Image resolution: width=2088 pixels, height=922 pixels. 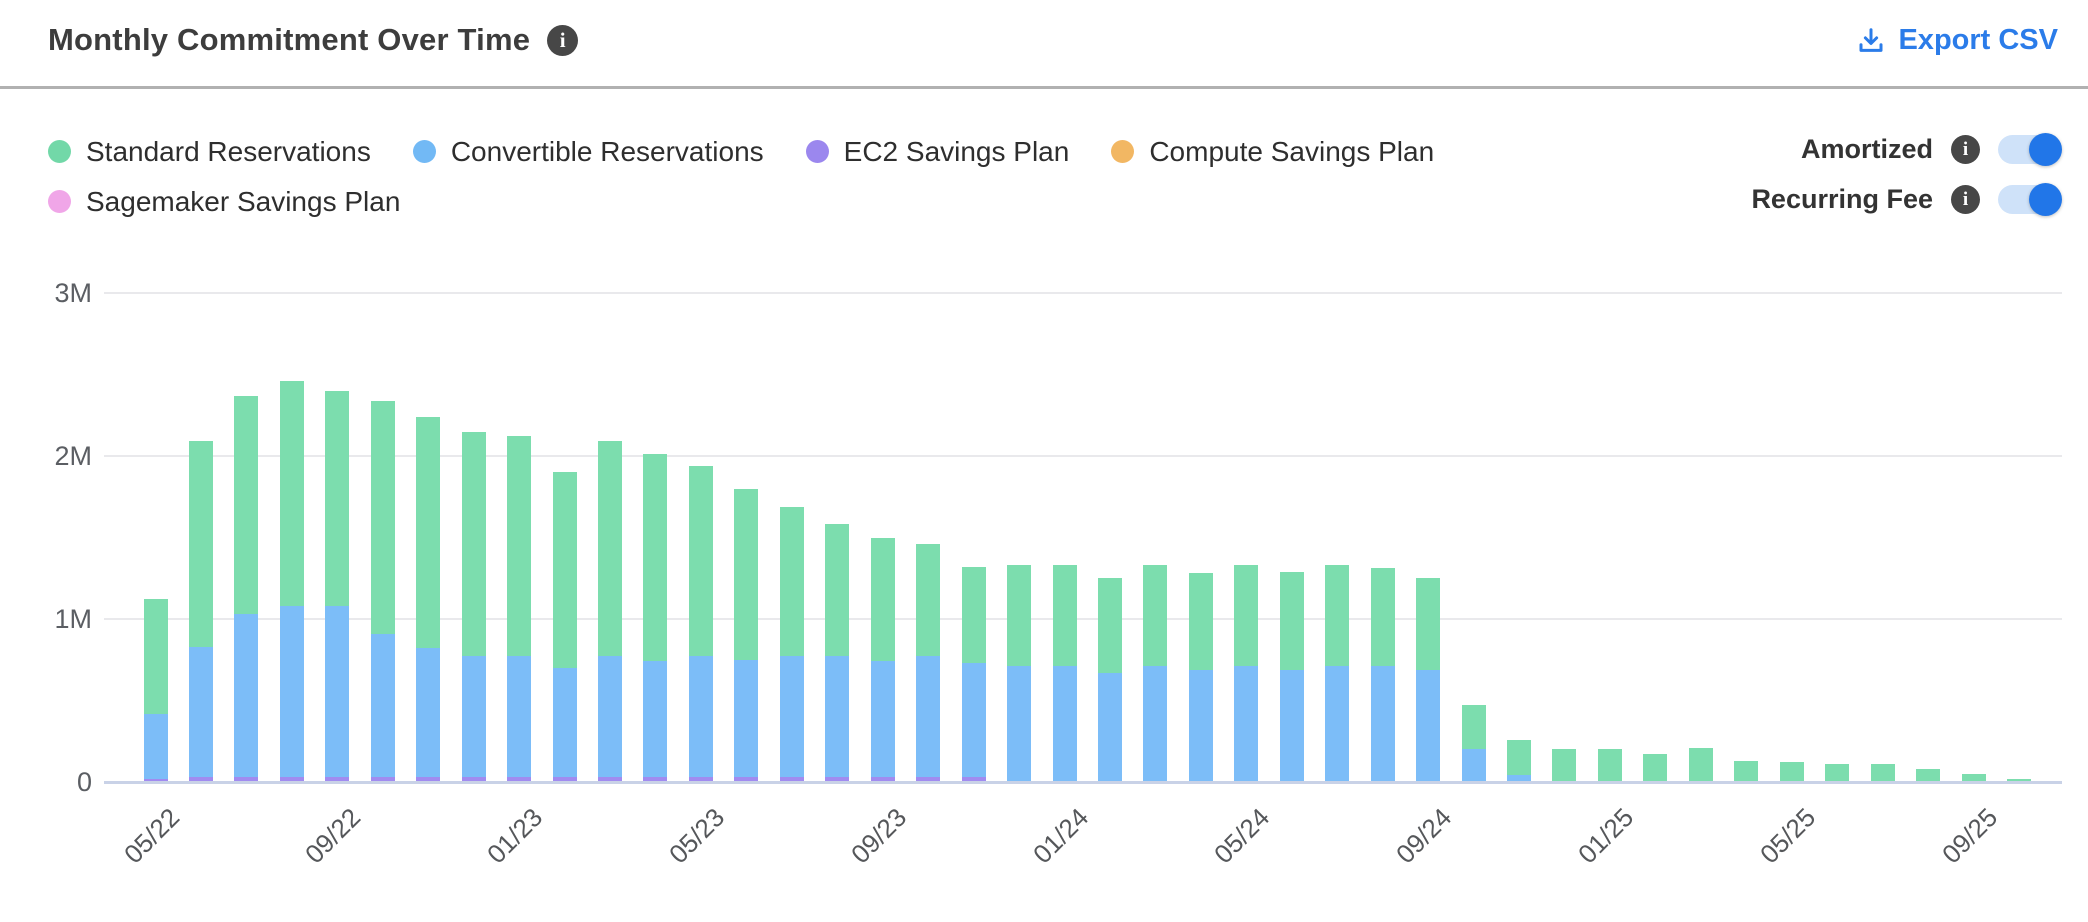 What do you see at coordinates (1272, 151) in the screenshot?
I see `legend-item-compute: Compute Savings Plan` at bounding box center [1272, 151].